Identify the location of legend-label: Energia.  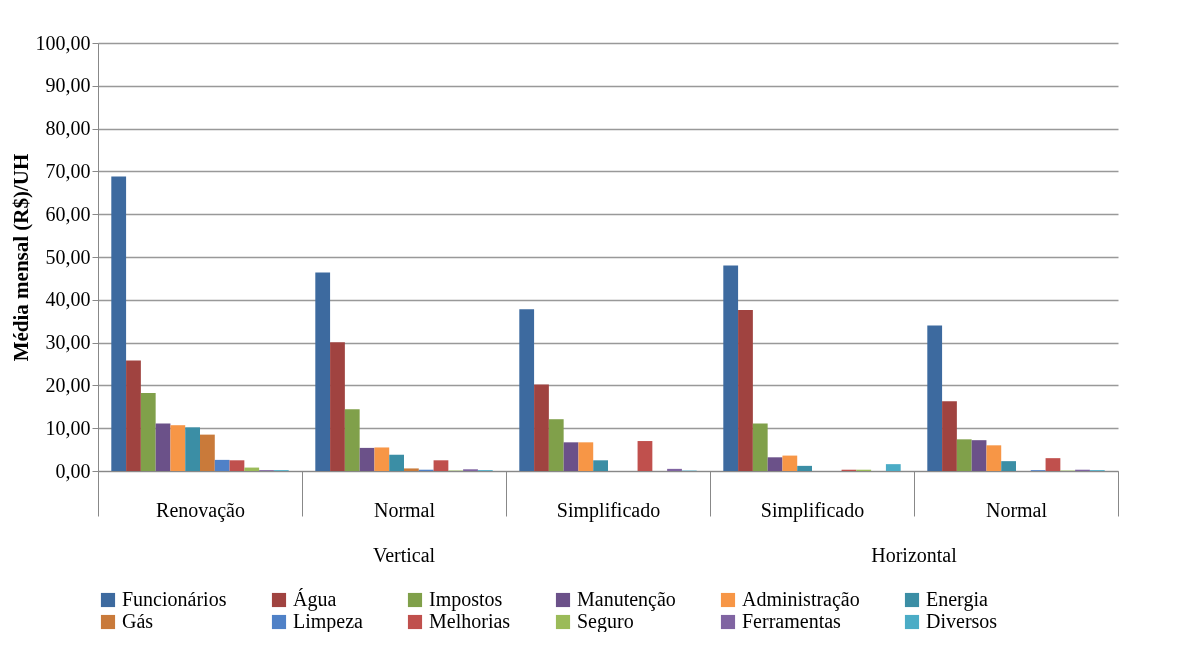
(957, 599).